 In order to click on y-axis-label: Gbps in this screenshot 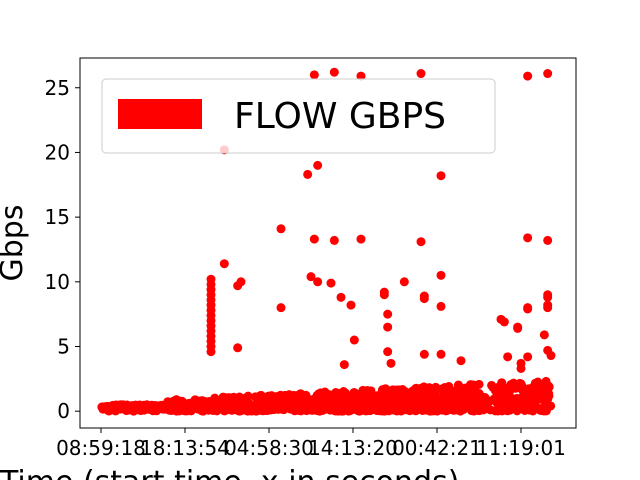, I will do `click(15, 243)`.